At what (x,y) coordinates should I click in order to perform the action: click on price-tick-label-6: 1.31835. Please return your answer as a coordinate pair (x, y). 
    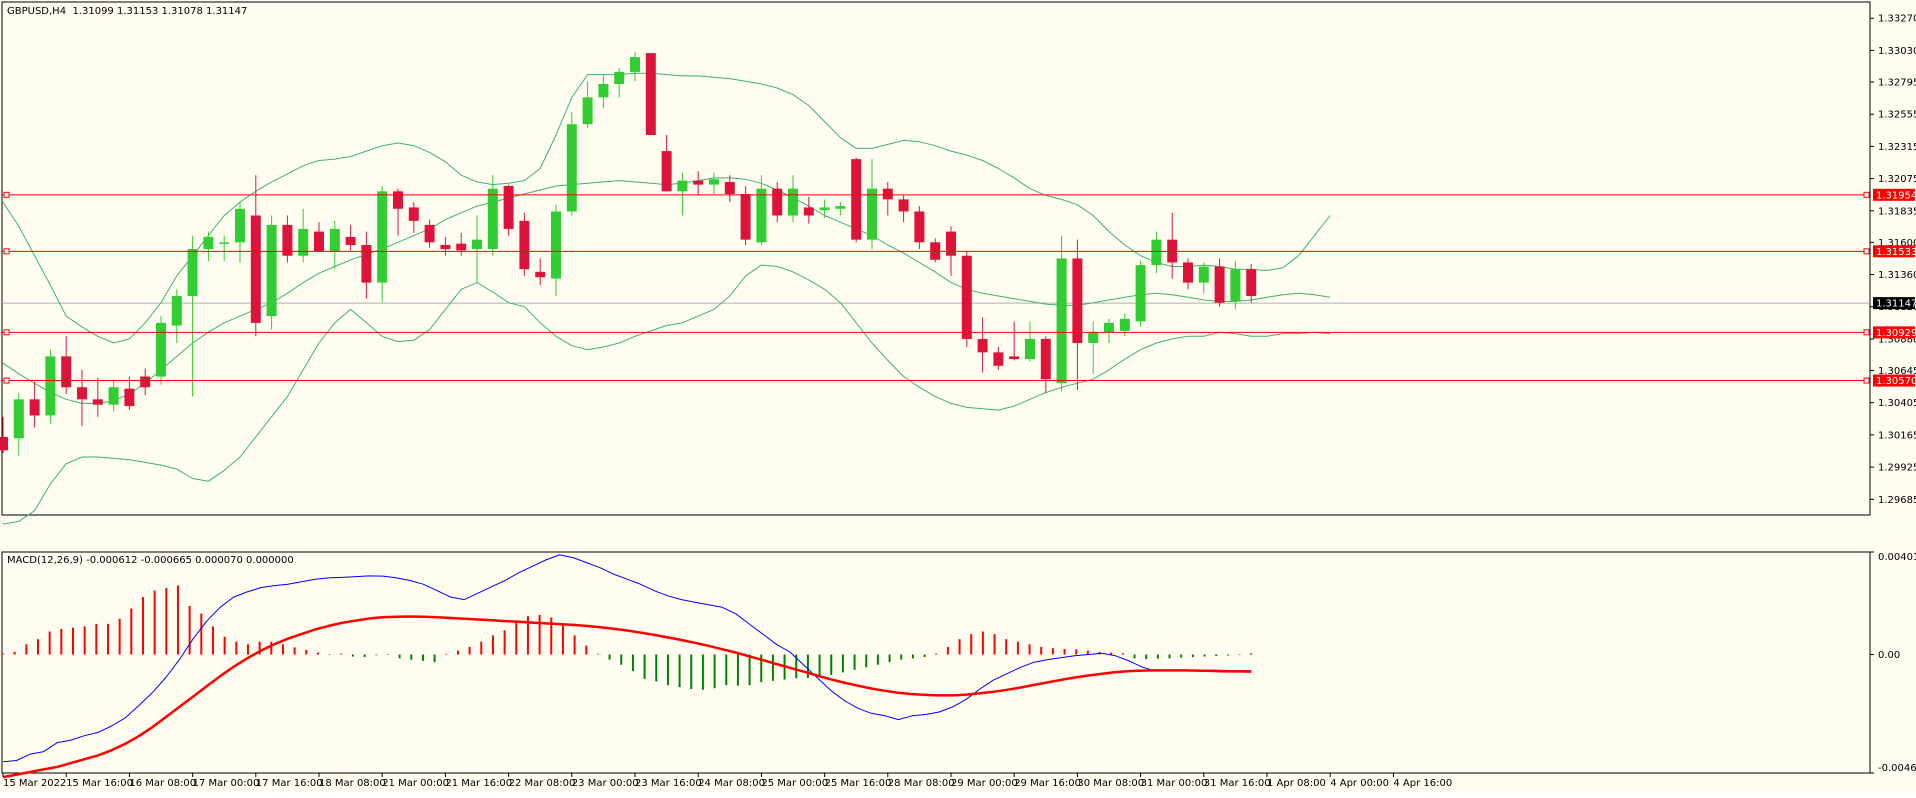
    Looking at the image, I should click on (1897, 211).